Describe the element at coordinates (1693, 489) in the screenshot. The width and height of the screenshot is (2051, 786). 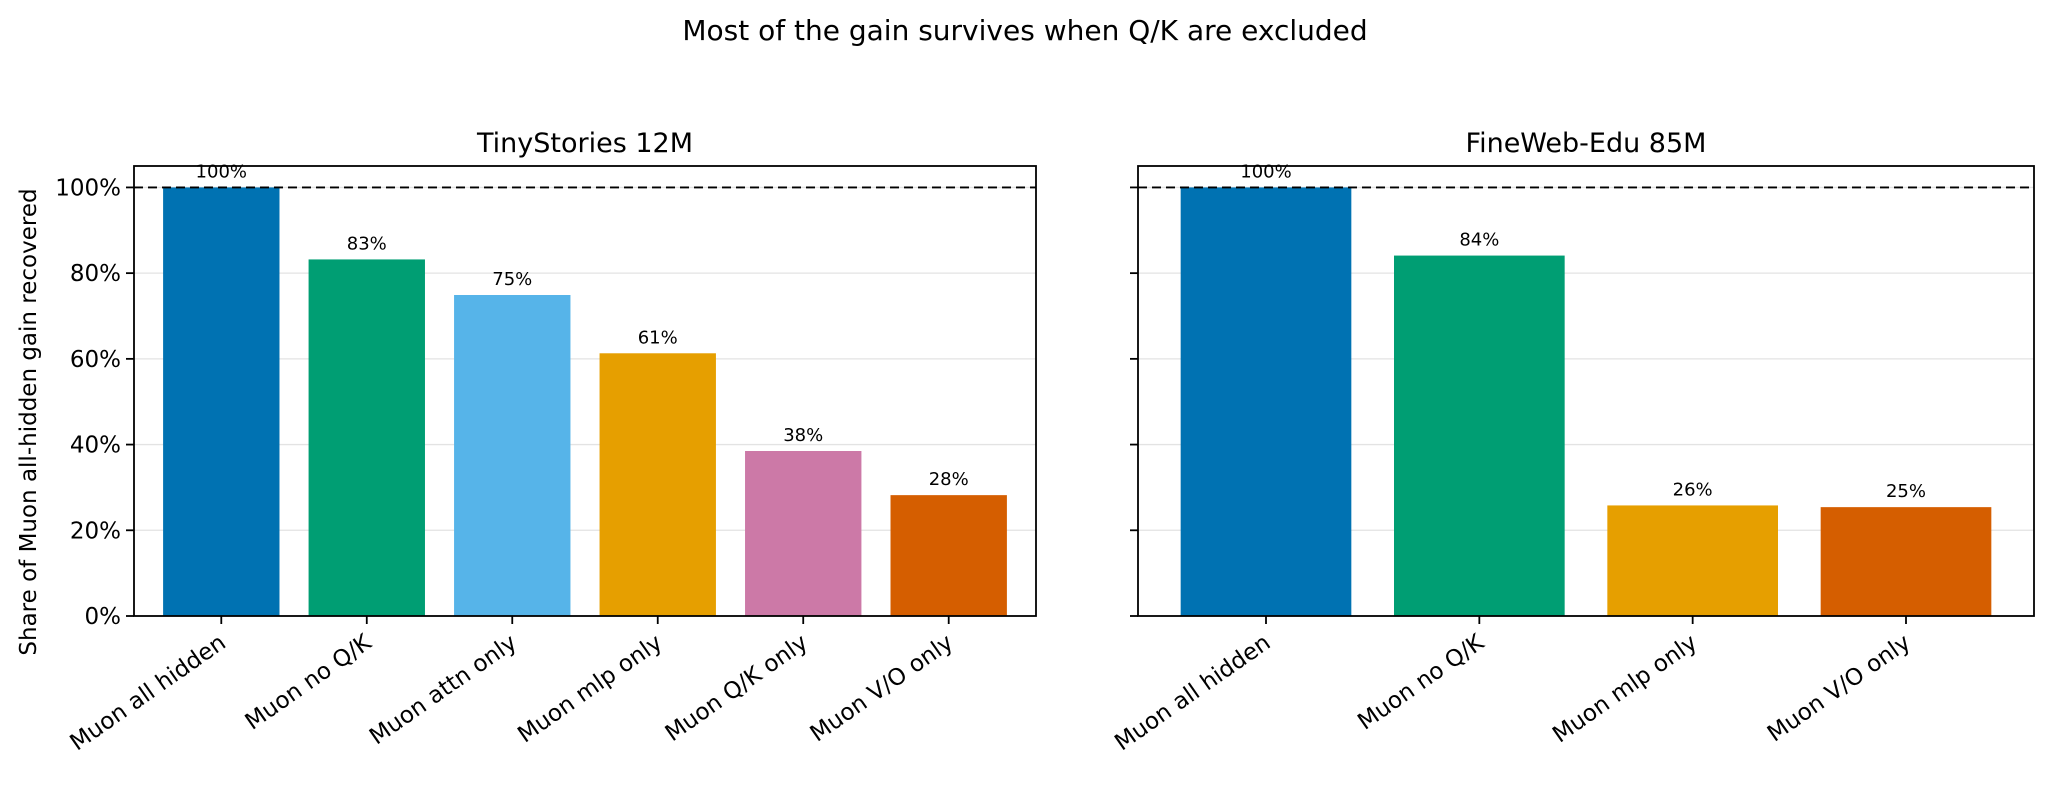
I see `bar-value-label: 26%` at that location.